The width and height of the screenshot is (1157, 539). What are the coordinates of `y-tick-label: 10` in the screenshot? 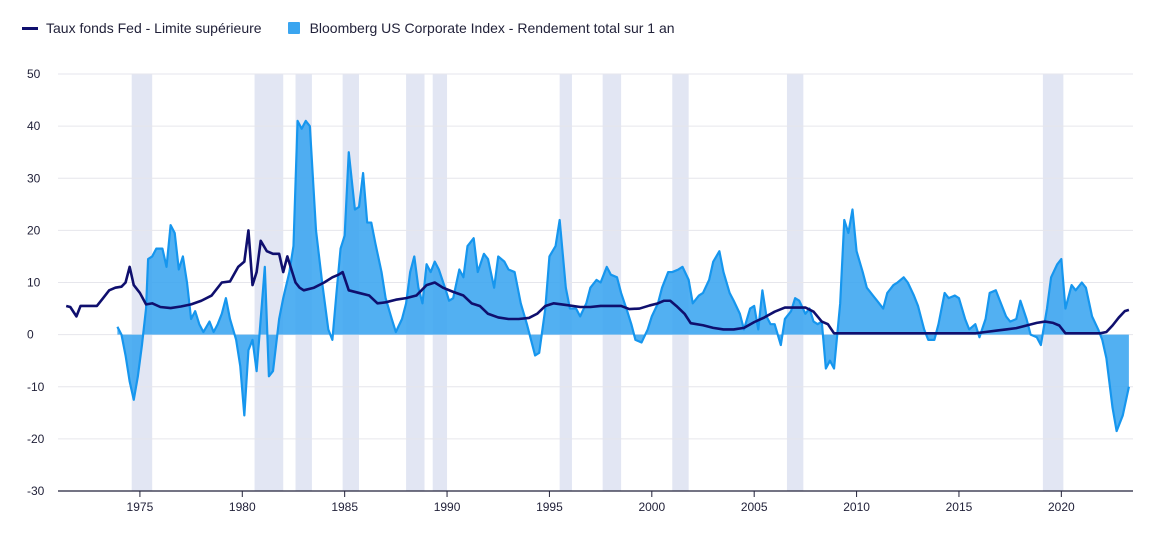 It's located at (34, 283).